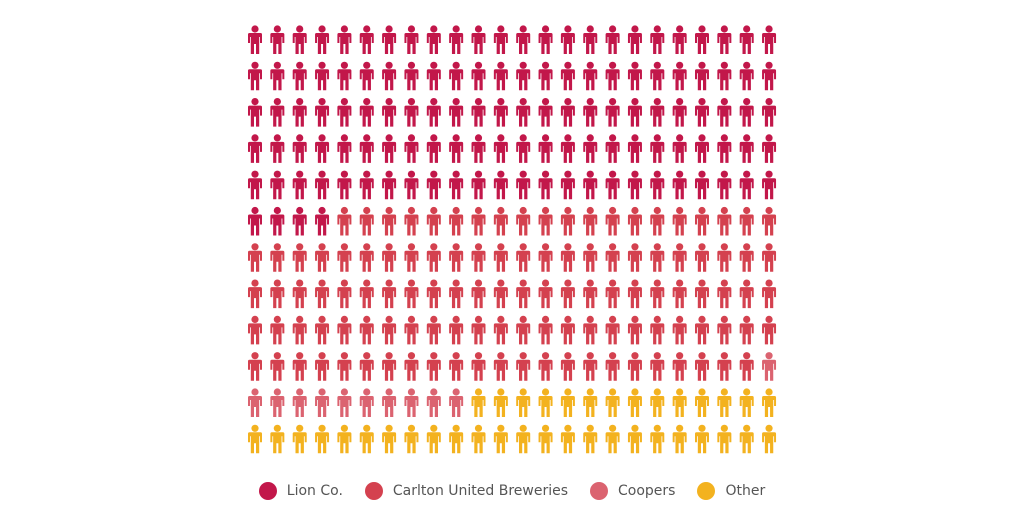  I want to click on legend-item-carlton-united-breweries: Carlton United Breweries, so click(466, 491).